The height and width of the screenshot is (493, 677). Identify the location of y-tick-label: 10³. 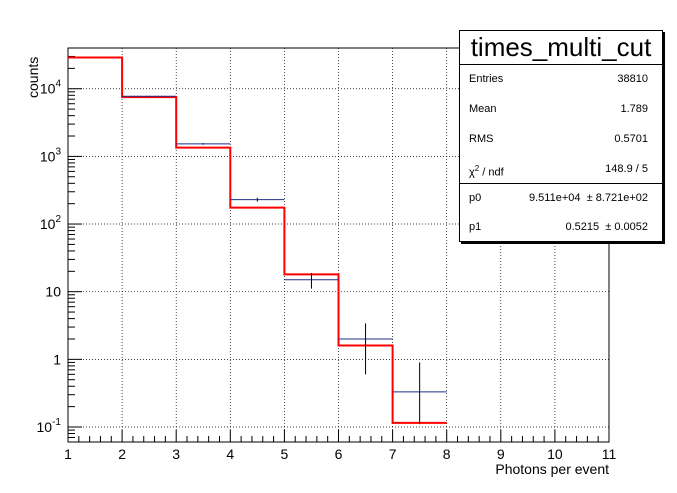
(51, 155).